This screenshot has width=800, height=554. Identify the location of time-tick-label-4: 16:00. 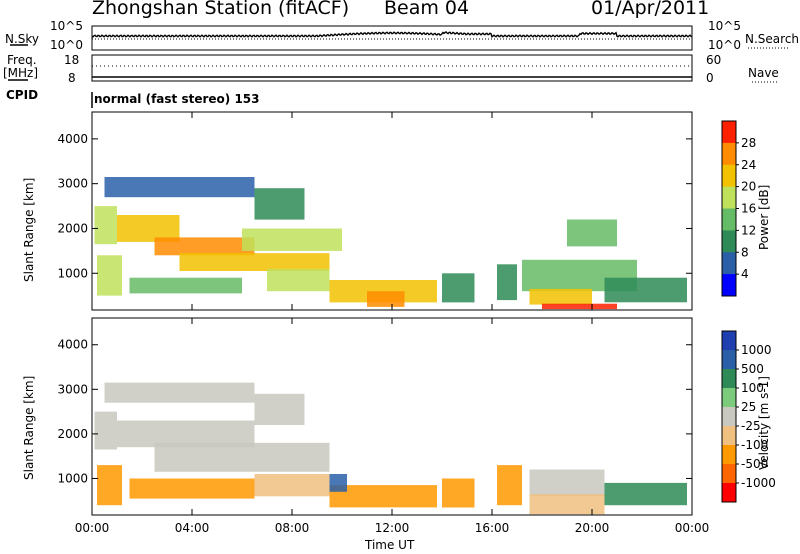
(492, 528).